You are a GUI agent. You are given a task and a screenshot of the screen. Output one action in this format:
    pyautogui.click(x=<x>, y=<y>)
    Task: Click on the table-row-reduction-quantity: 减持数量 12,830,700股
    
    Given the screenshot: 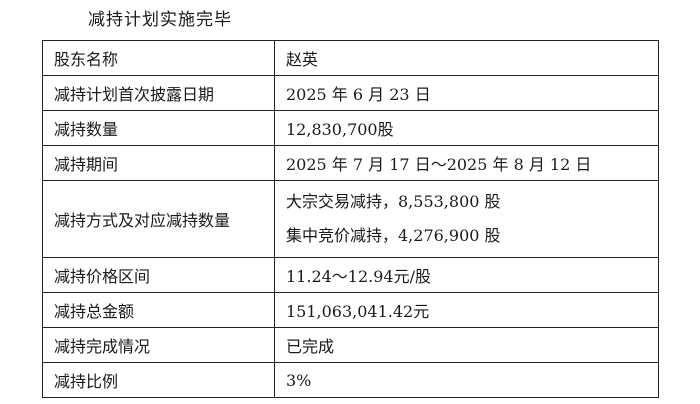 What is the action you would take?
    pyautogui.click(x=350, y=128)
    